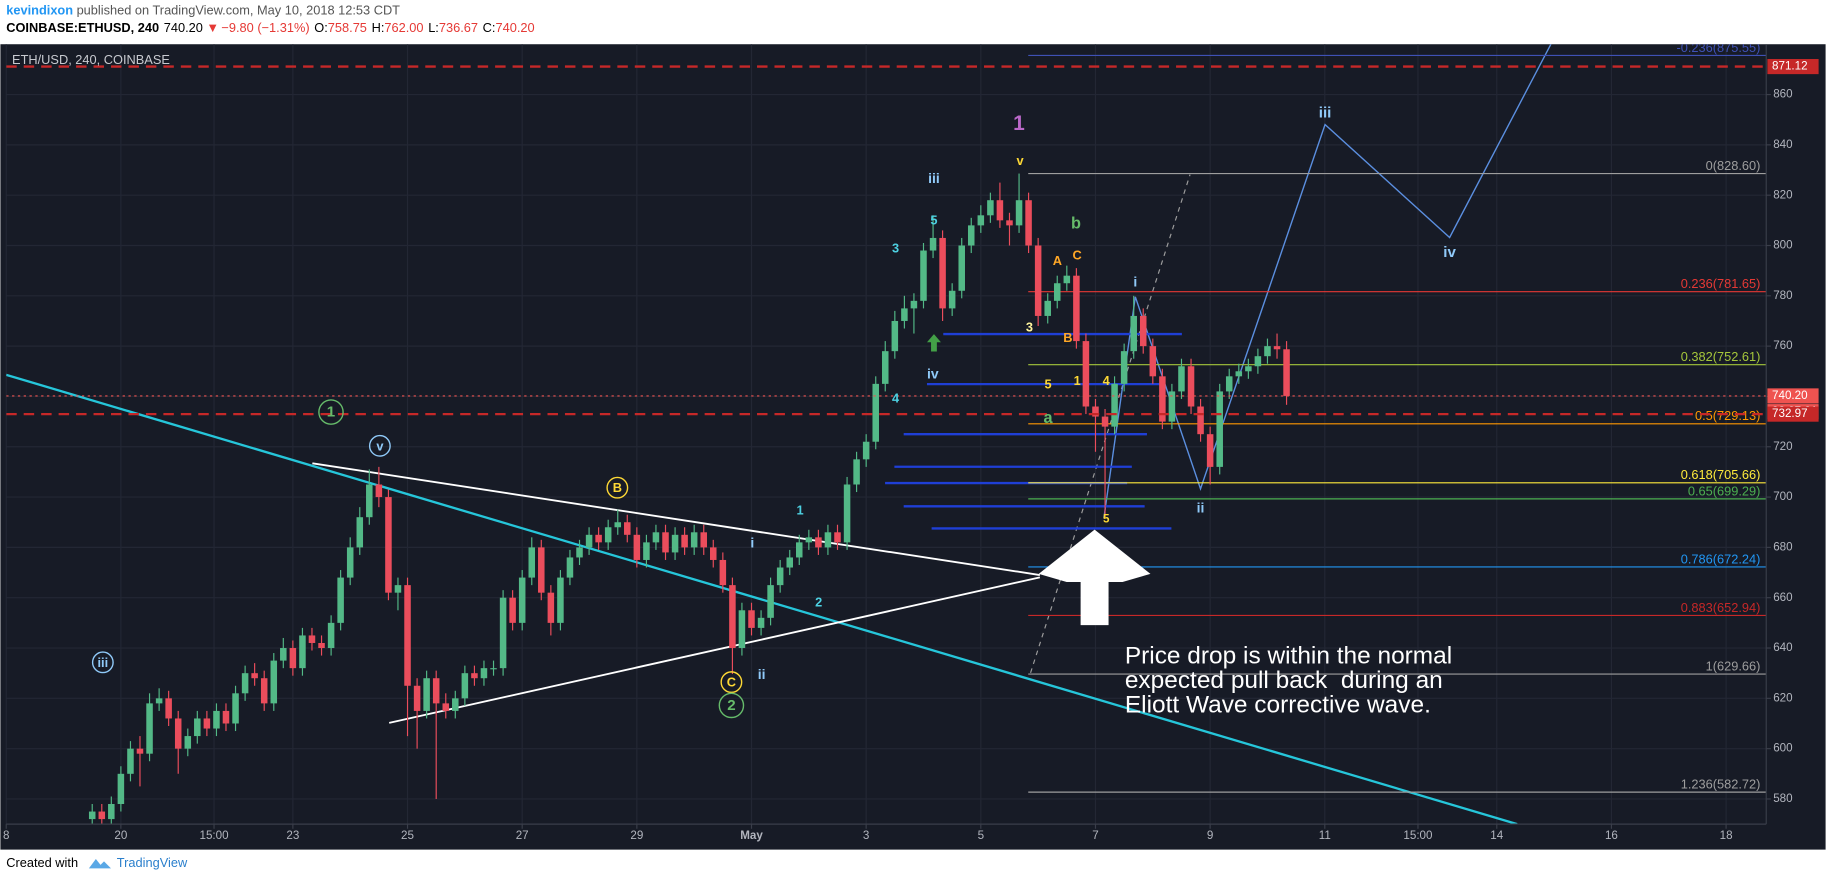 This screenshot has height=880, width=1826. Describe the element at coordinates (39, 10) in the screenshot. I see `author: kevindixon` at that location.